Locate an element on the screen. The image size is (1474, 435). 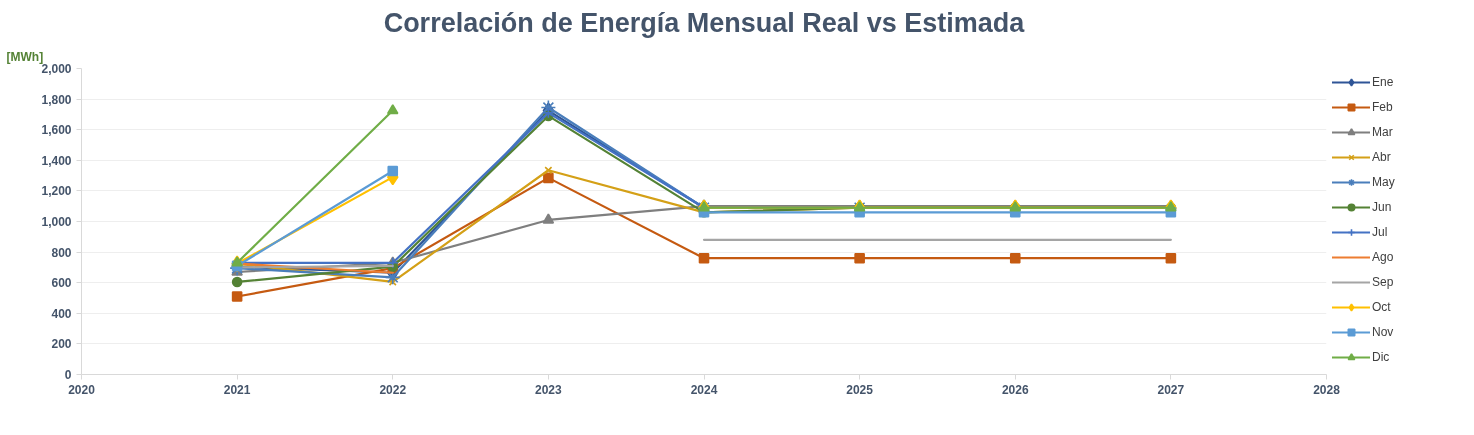
chart-title: Correlación de Energía Mensual Real vs Estimada is located at coordinates (704, 22).